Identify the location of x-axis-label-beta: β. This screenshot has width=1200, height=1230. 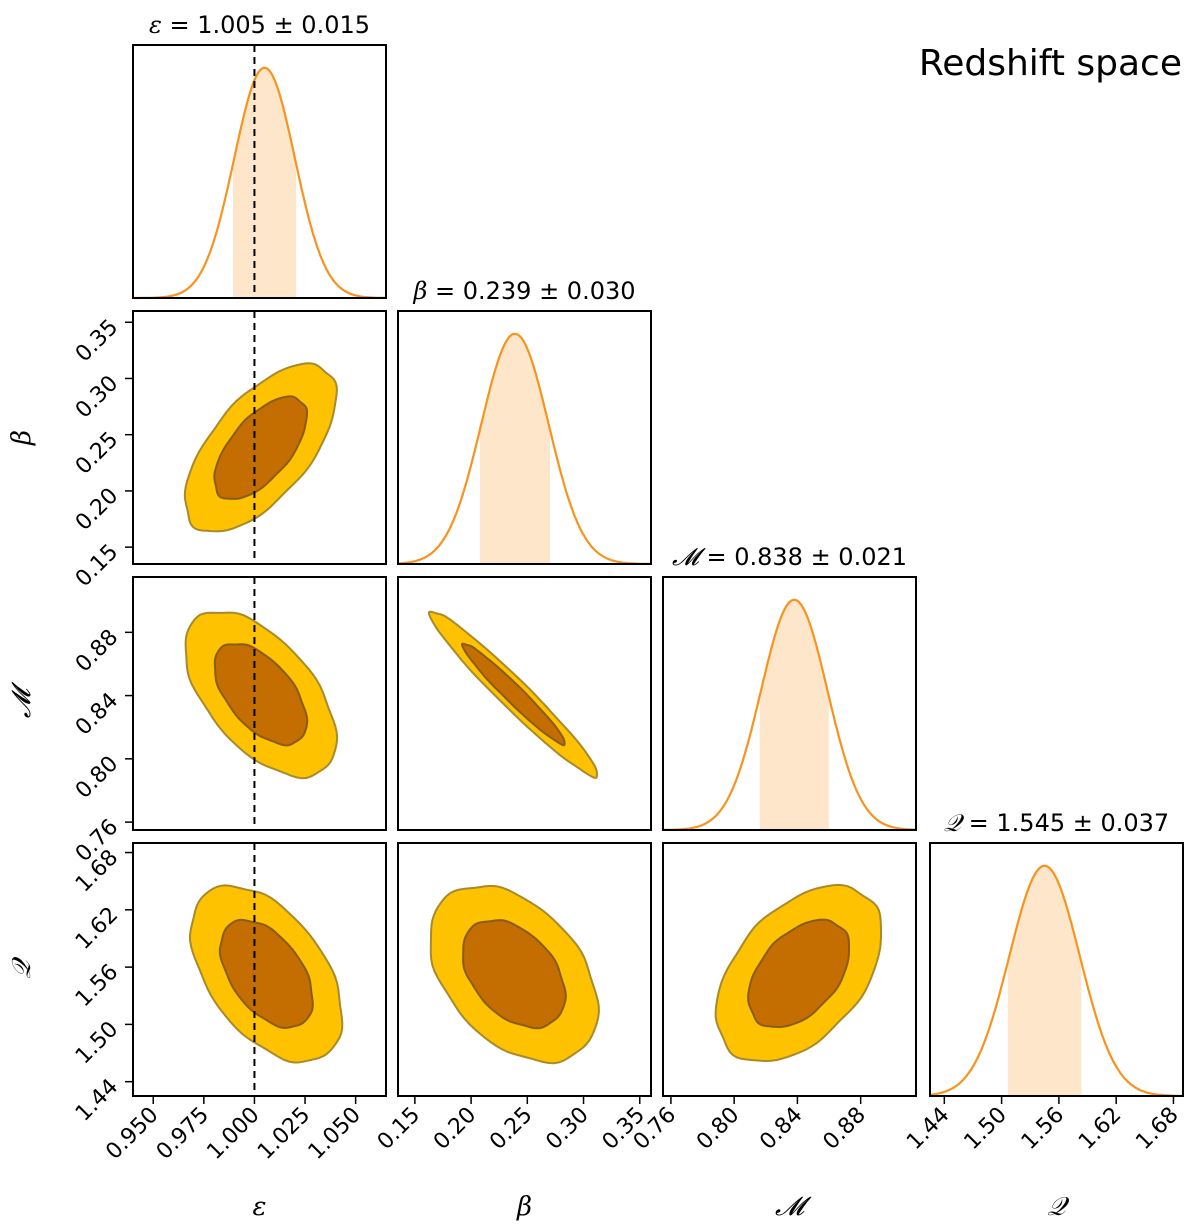
(524, 1207).